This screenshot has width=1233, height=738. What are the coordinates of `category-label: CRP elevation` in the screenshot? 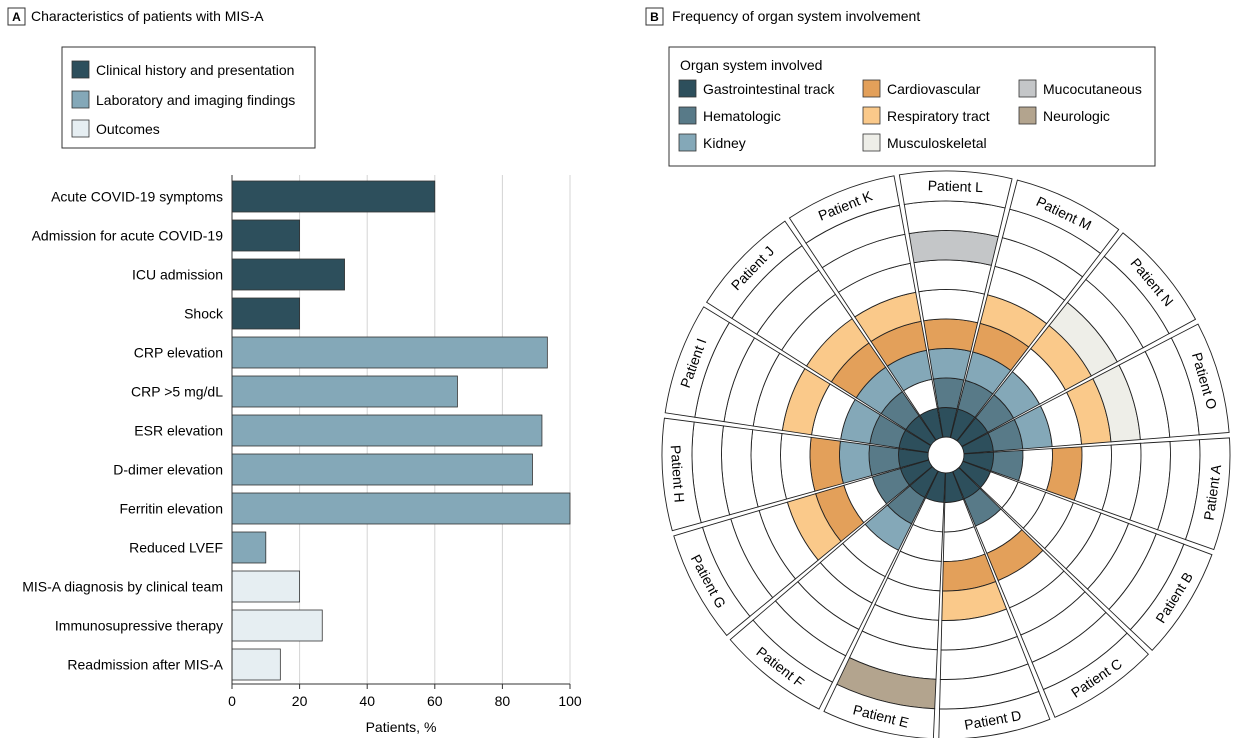 It's located at (178, 353).